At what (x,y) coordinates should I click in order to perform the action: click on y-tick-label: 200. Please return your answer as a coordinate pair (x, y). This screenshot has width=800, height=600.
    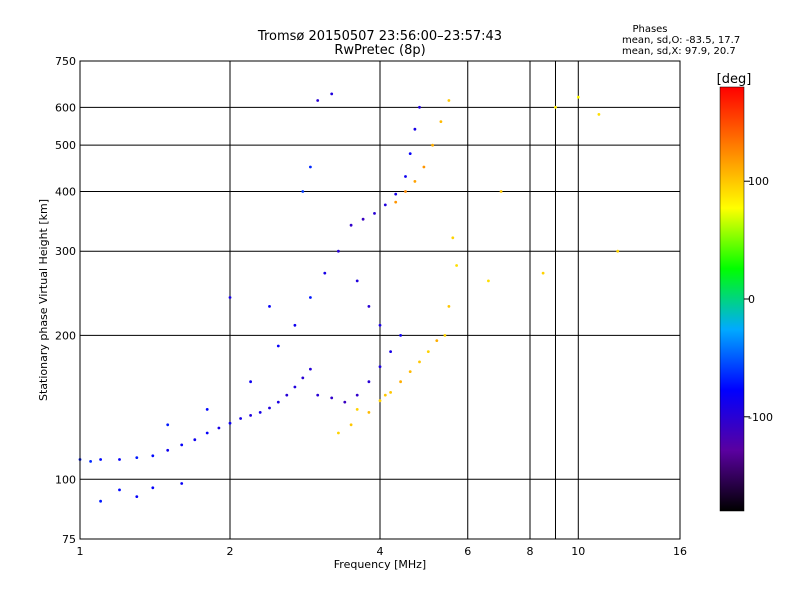
    Looking at the image, I should click on (65, 335).